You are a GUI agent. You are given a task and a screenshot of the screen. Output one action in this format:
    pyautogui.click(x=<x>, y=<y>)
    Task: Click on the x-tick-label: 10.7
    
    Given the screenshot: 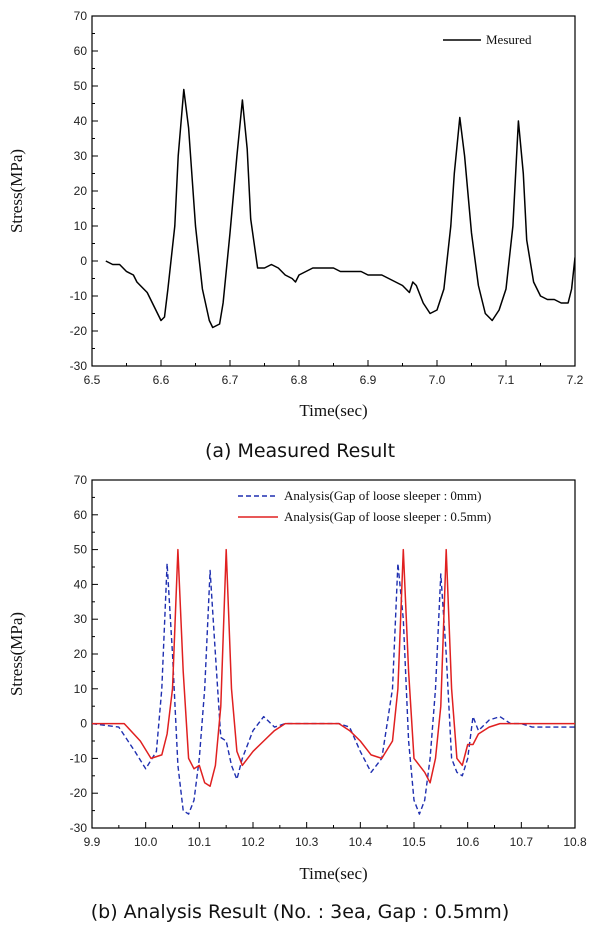 What is the action you would take?
    pyautogui.click(x=522, y=842)
    